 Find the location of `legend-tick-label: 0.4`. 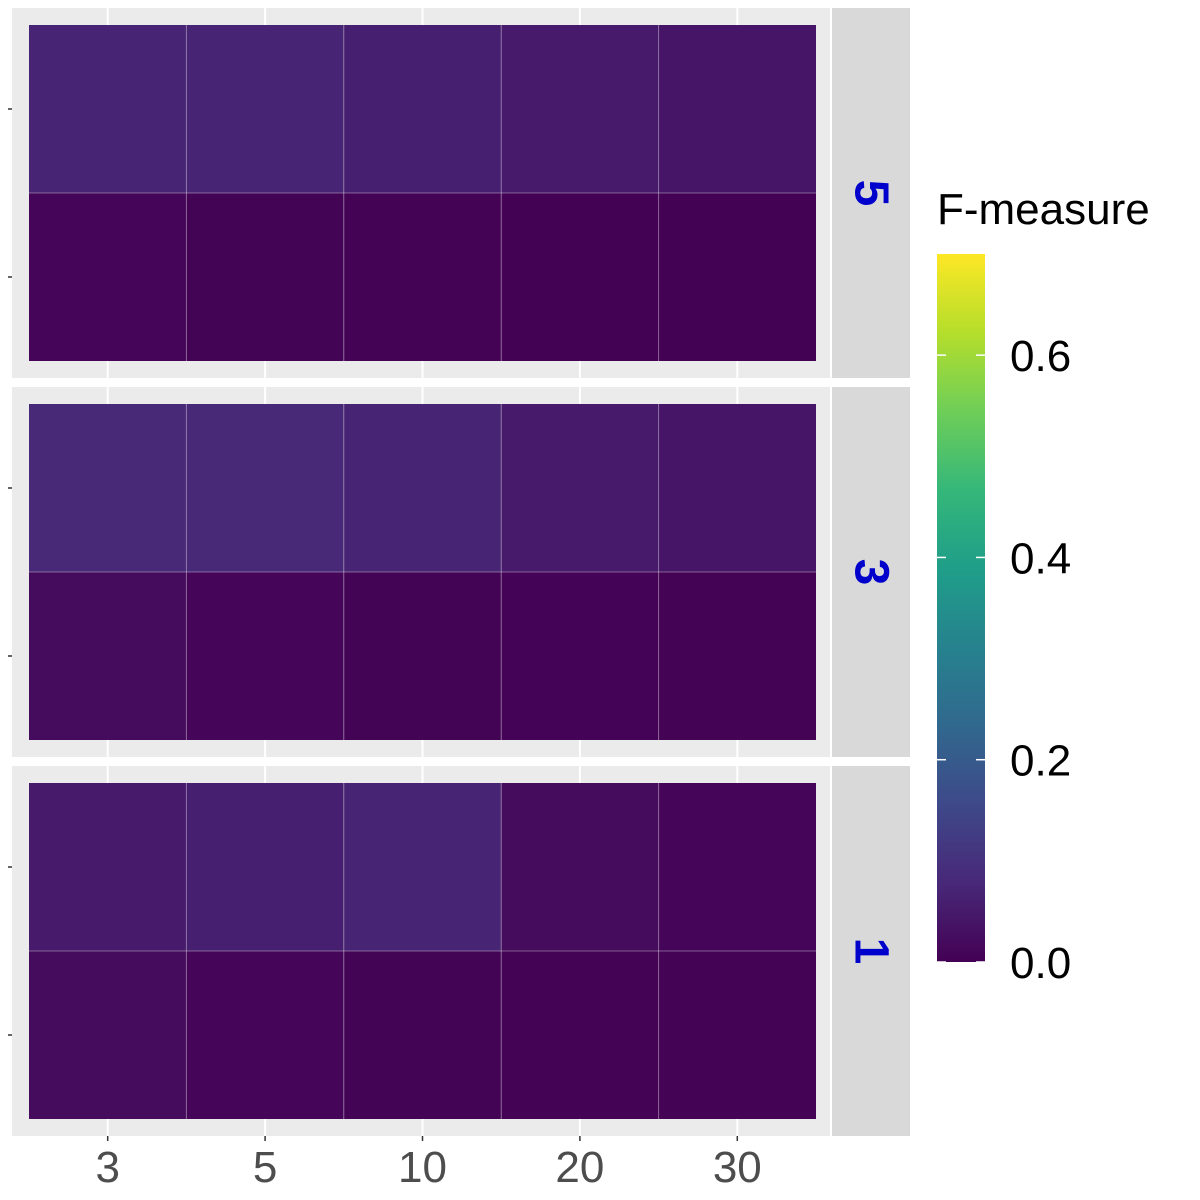

legend-tick-label: 0.4 is located at coordinates (1040, 558).